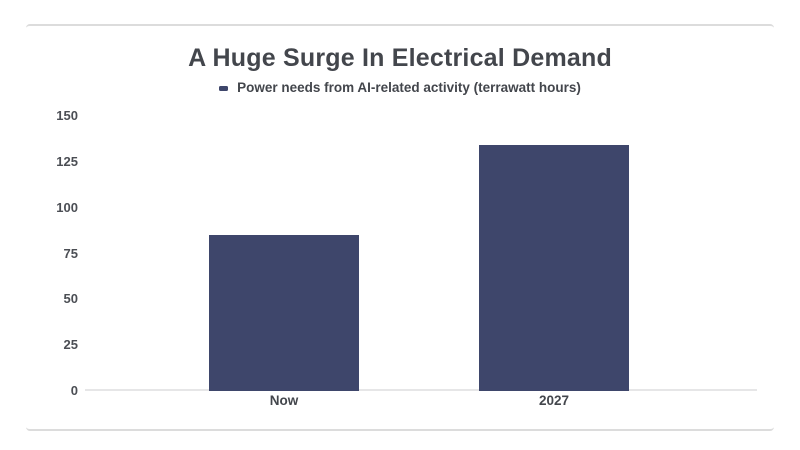  I want to click on y-tick-label: 150, so click(67, 115).